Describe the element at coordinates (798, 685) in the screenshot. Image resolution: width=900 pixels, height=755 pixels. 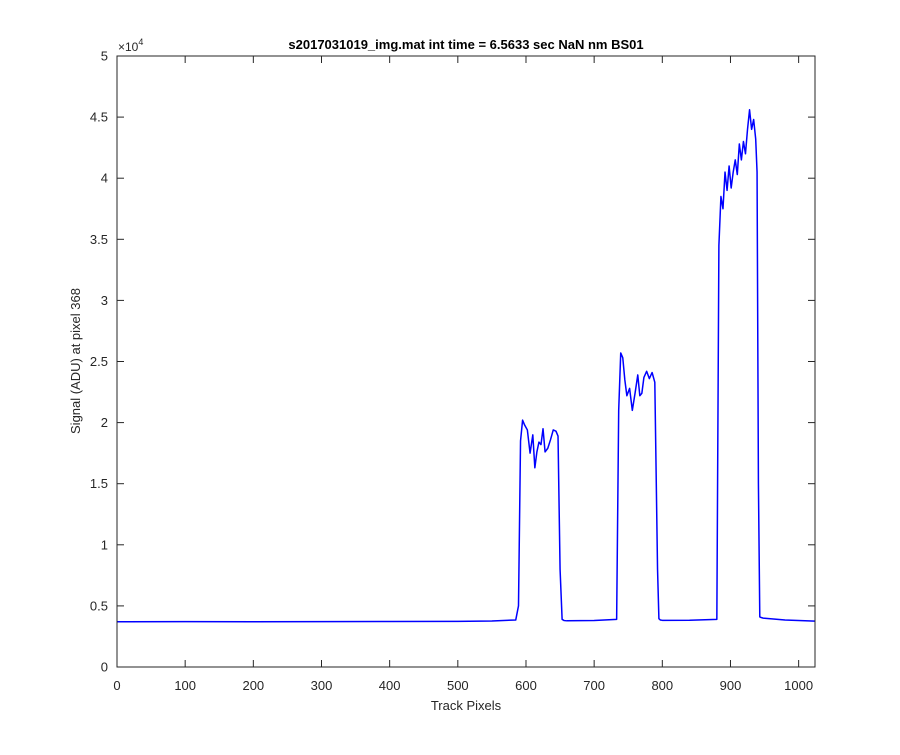
I see `x-tick-label: 1000` at that location.